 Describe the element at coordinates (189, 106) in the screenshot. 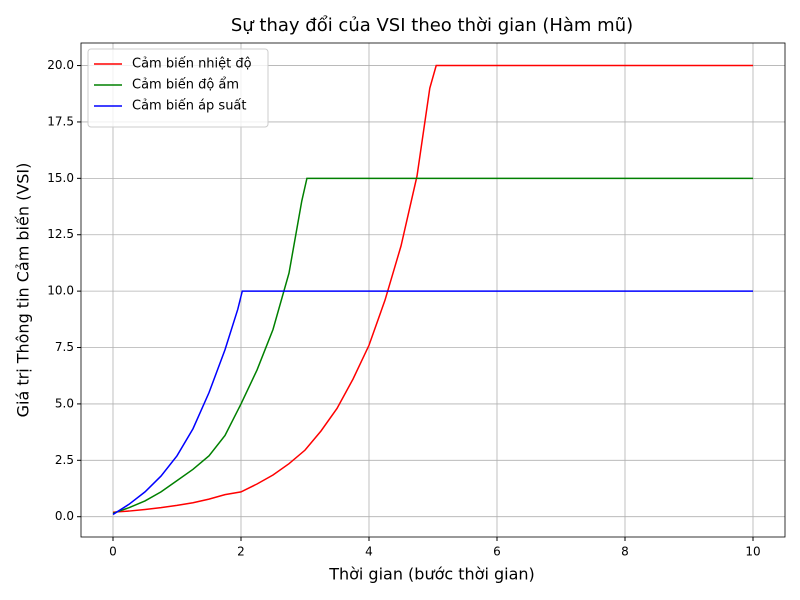

I see `legend-label: Cảm biến áp suất` at that location.